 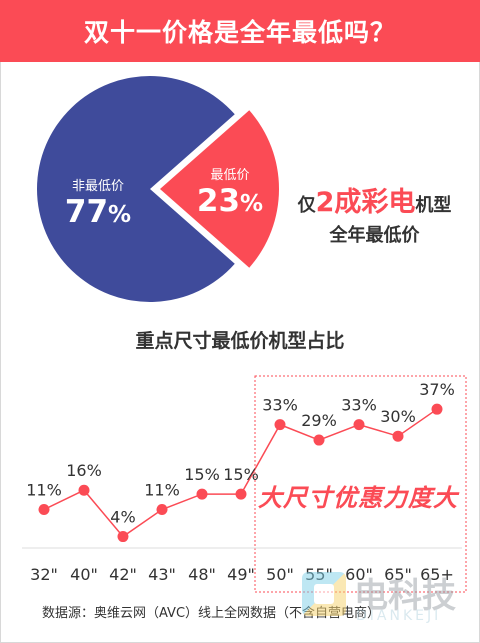 I want to click on pie-label-non-lowest-value: 77%, so click(x=98, y=212).